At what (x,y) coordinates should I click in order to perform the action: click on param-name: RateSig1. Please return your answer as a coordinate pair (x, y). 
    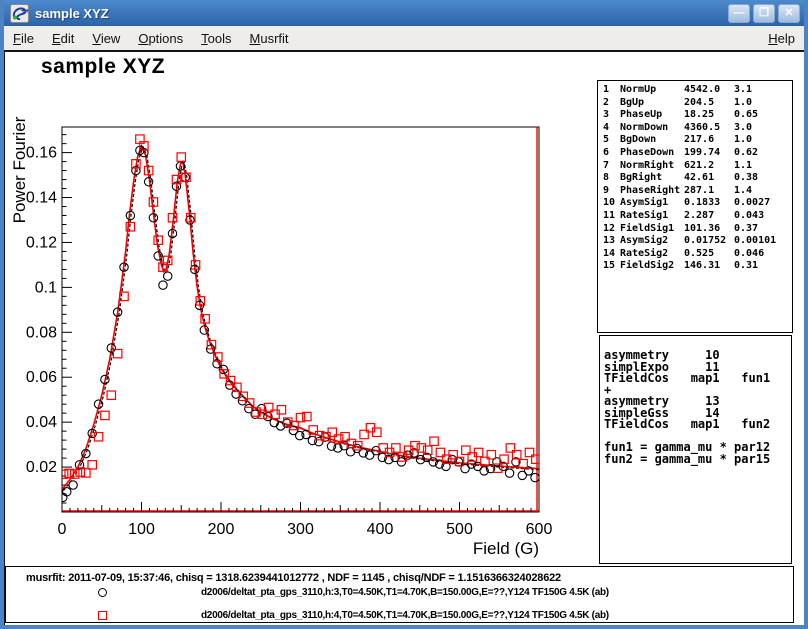
    Looking at the image, I should click on (644, 215).